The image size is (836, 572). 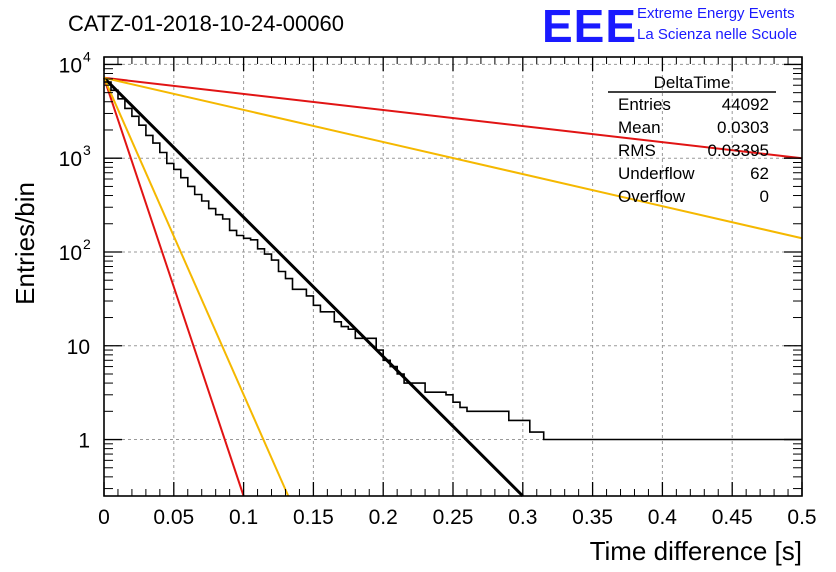 What do you see at coordinates (644, 104) in the screenshot?
I see `stats-label: Entries` at bounding box center [644, 104].